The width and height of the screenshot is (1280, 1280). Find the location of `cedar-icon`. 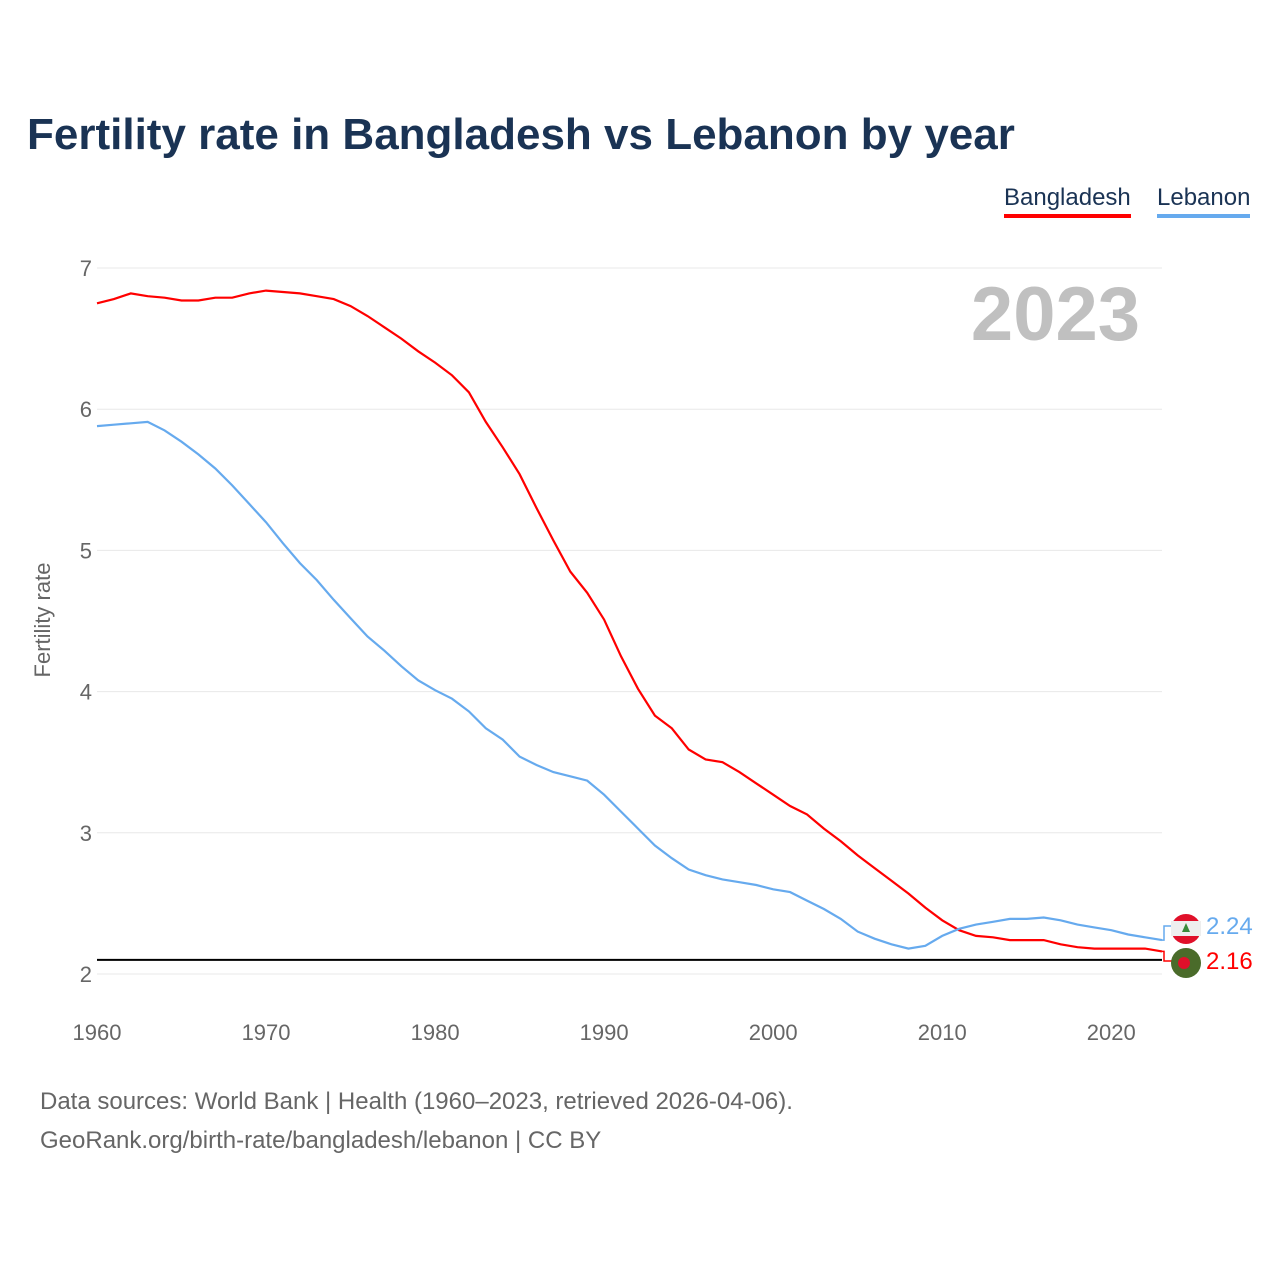

cedar-icon is located at coordinates (1186, 927).